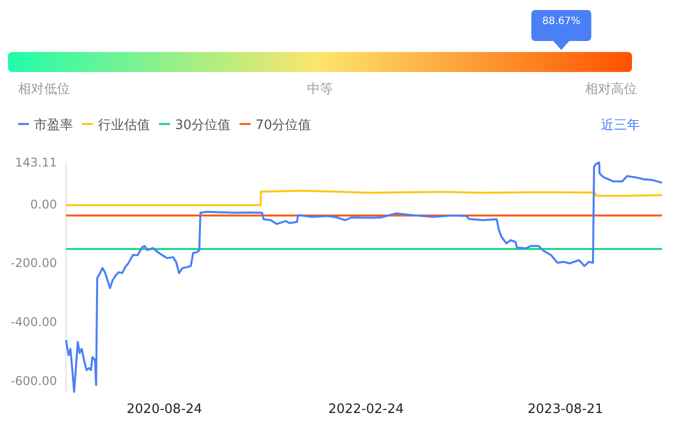  Describe the element at coordinates (124, 125) in the screenshot. I see `legend-label: 行业估值` at that location.